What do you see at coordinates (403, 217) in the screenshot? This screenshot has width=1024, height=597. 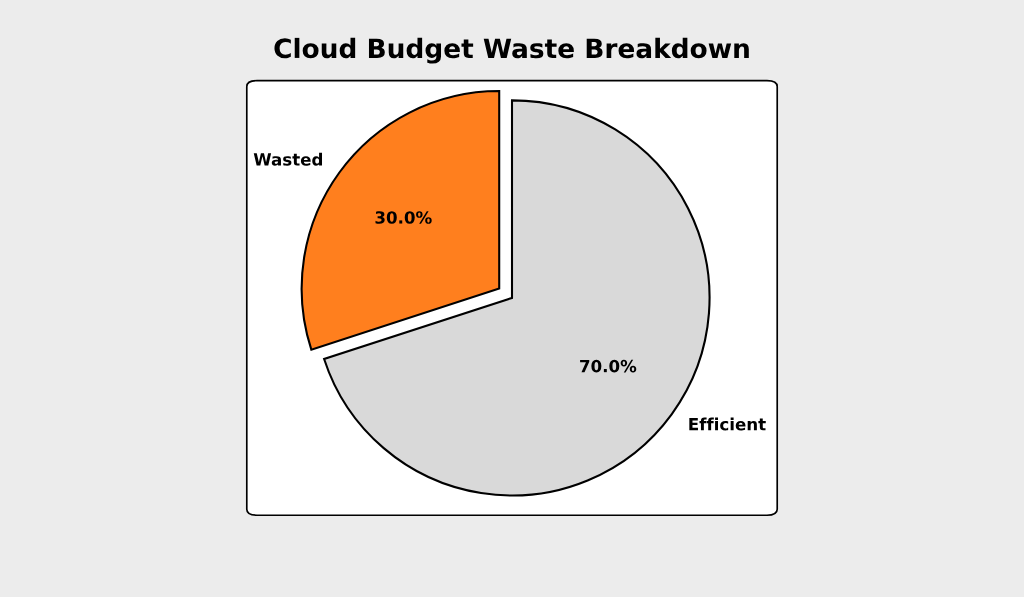 I see `data-label: 30.0%` at bounding box center [403, 217].